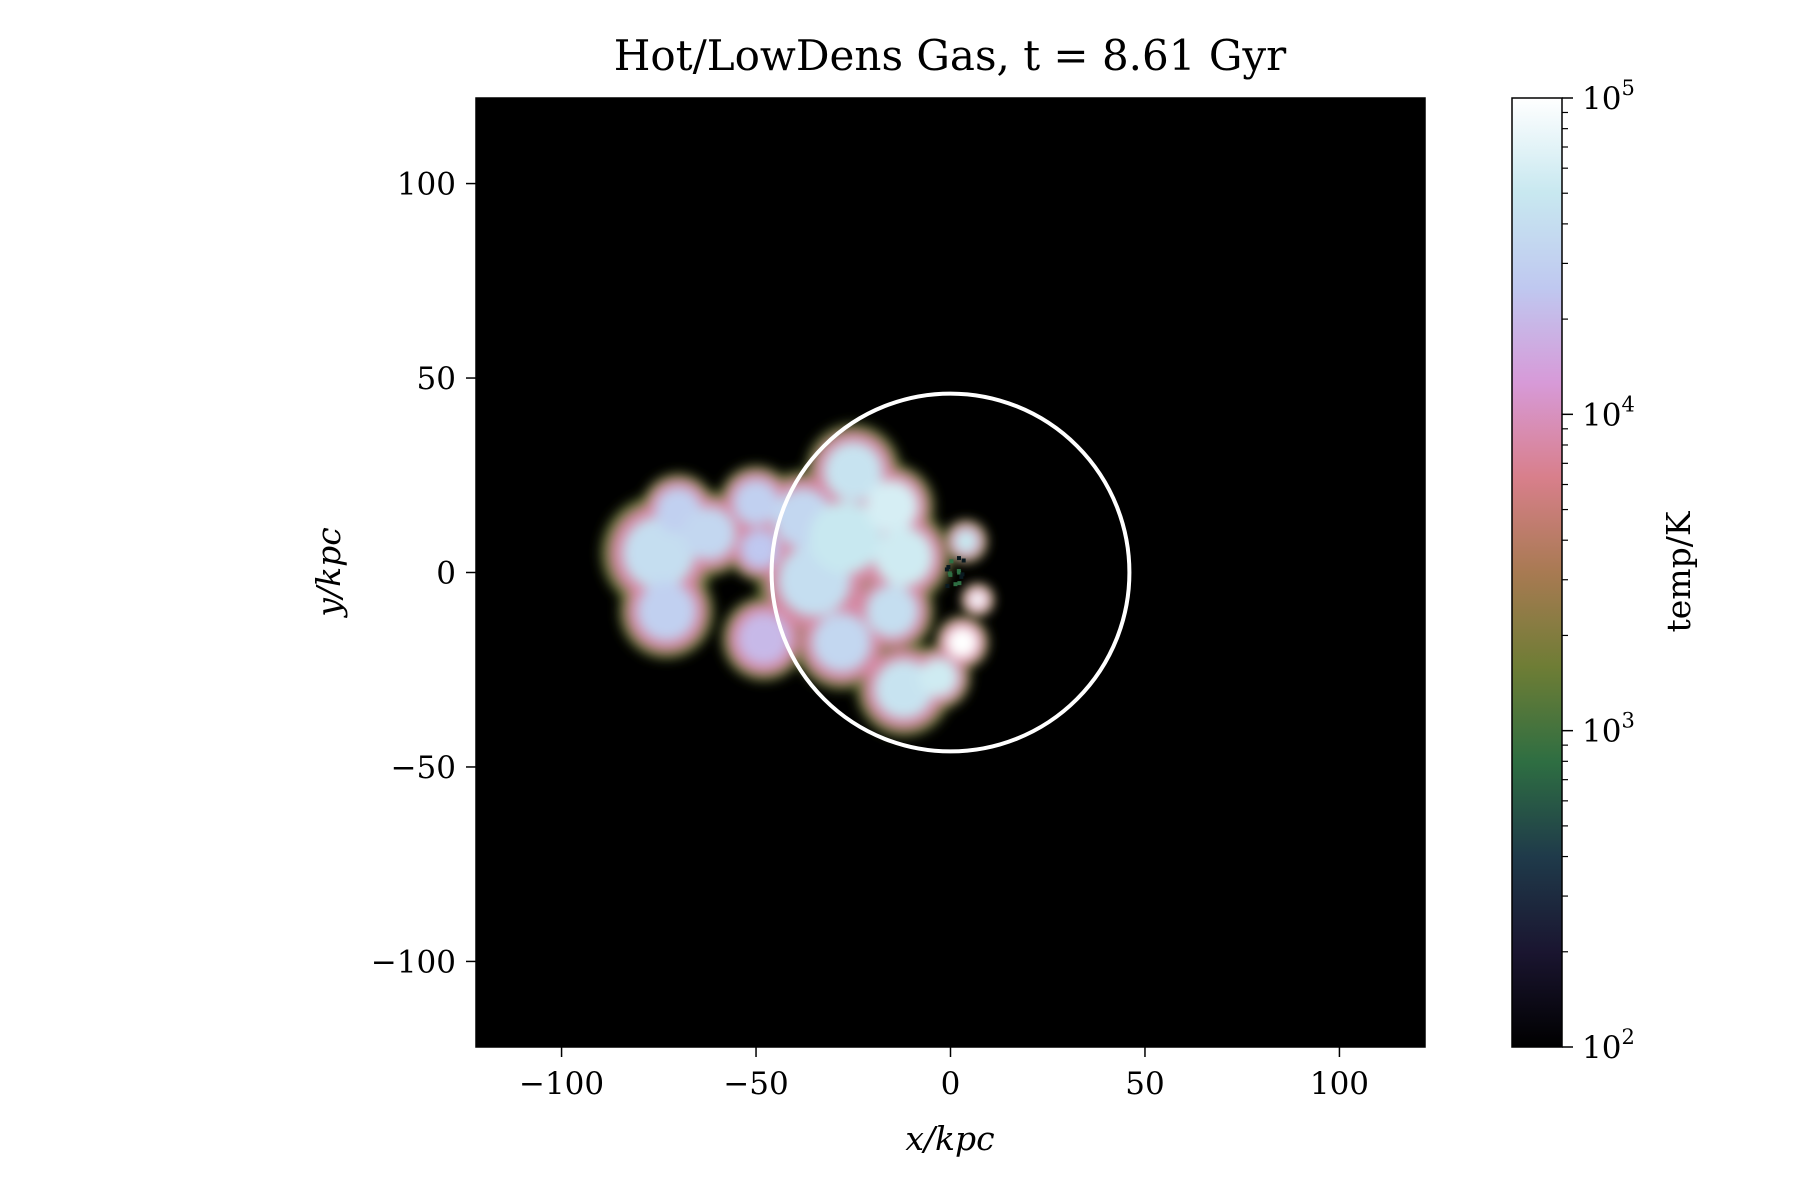  What do you see at coordinates (1608, 1045) in the screenshot?
I see `colorbar-tick-label: 10²` at bounding box center [1608, 1045].